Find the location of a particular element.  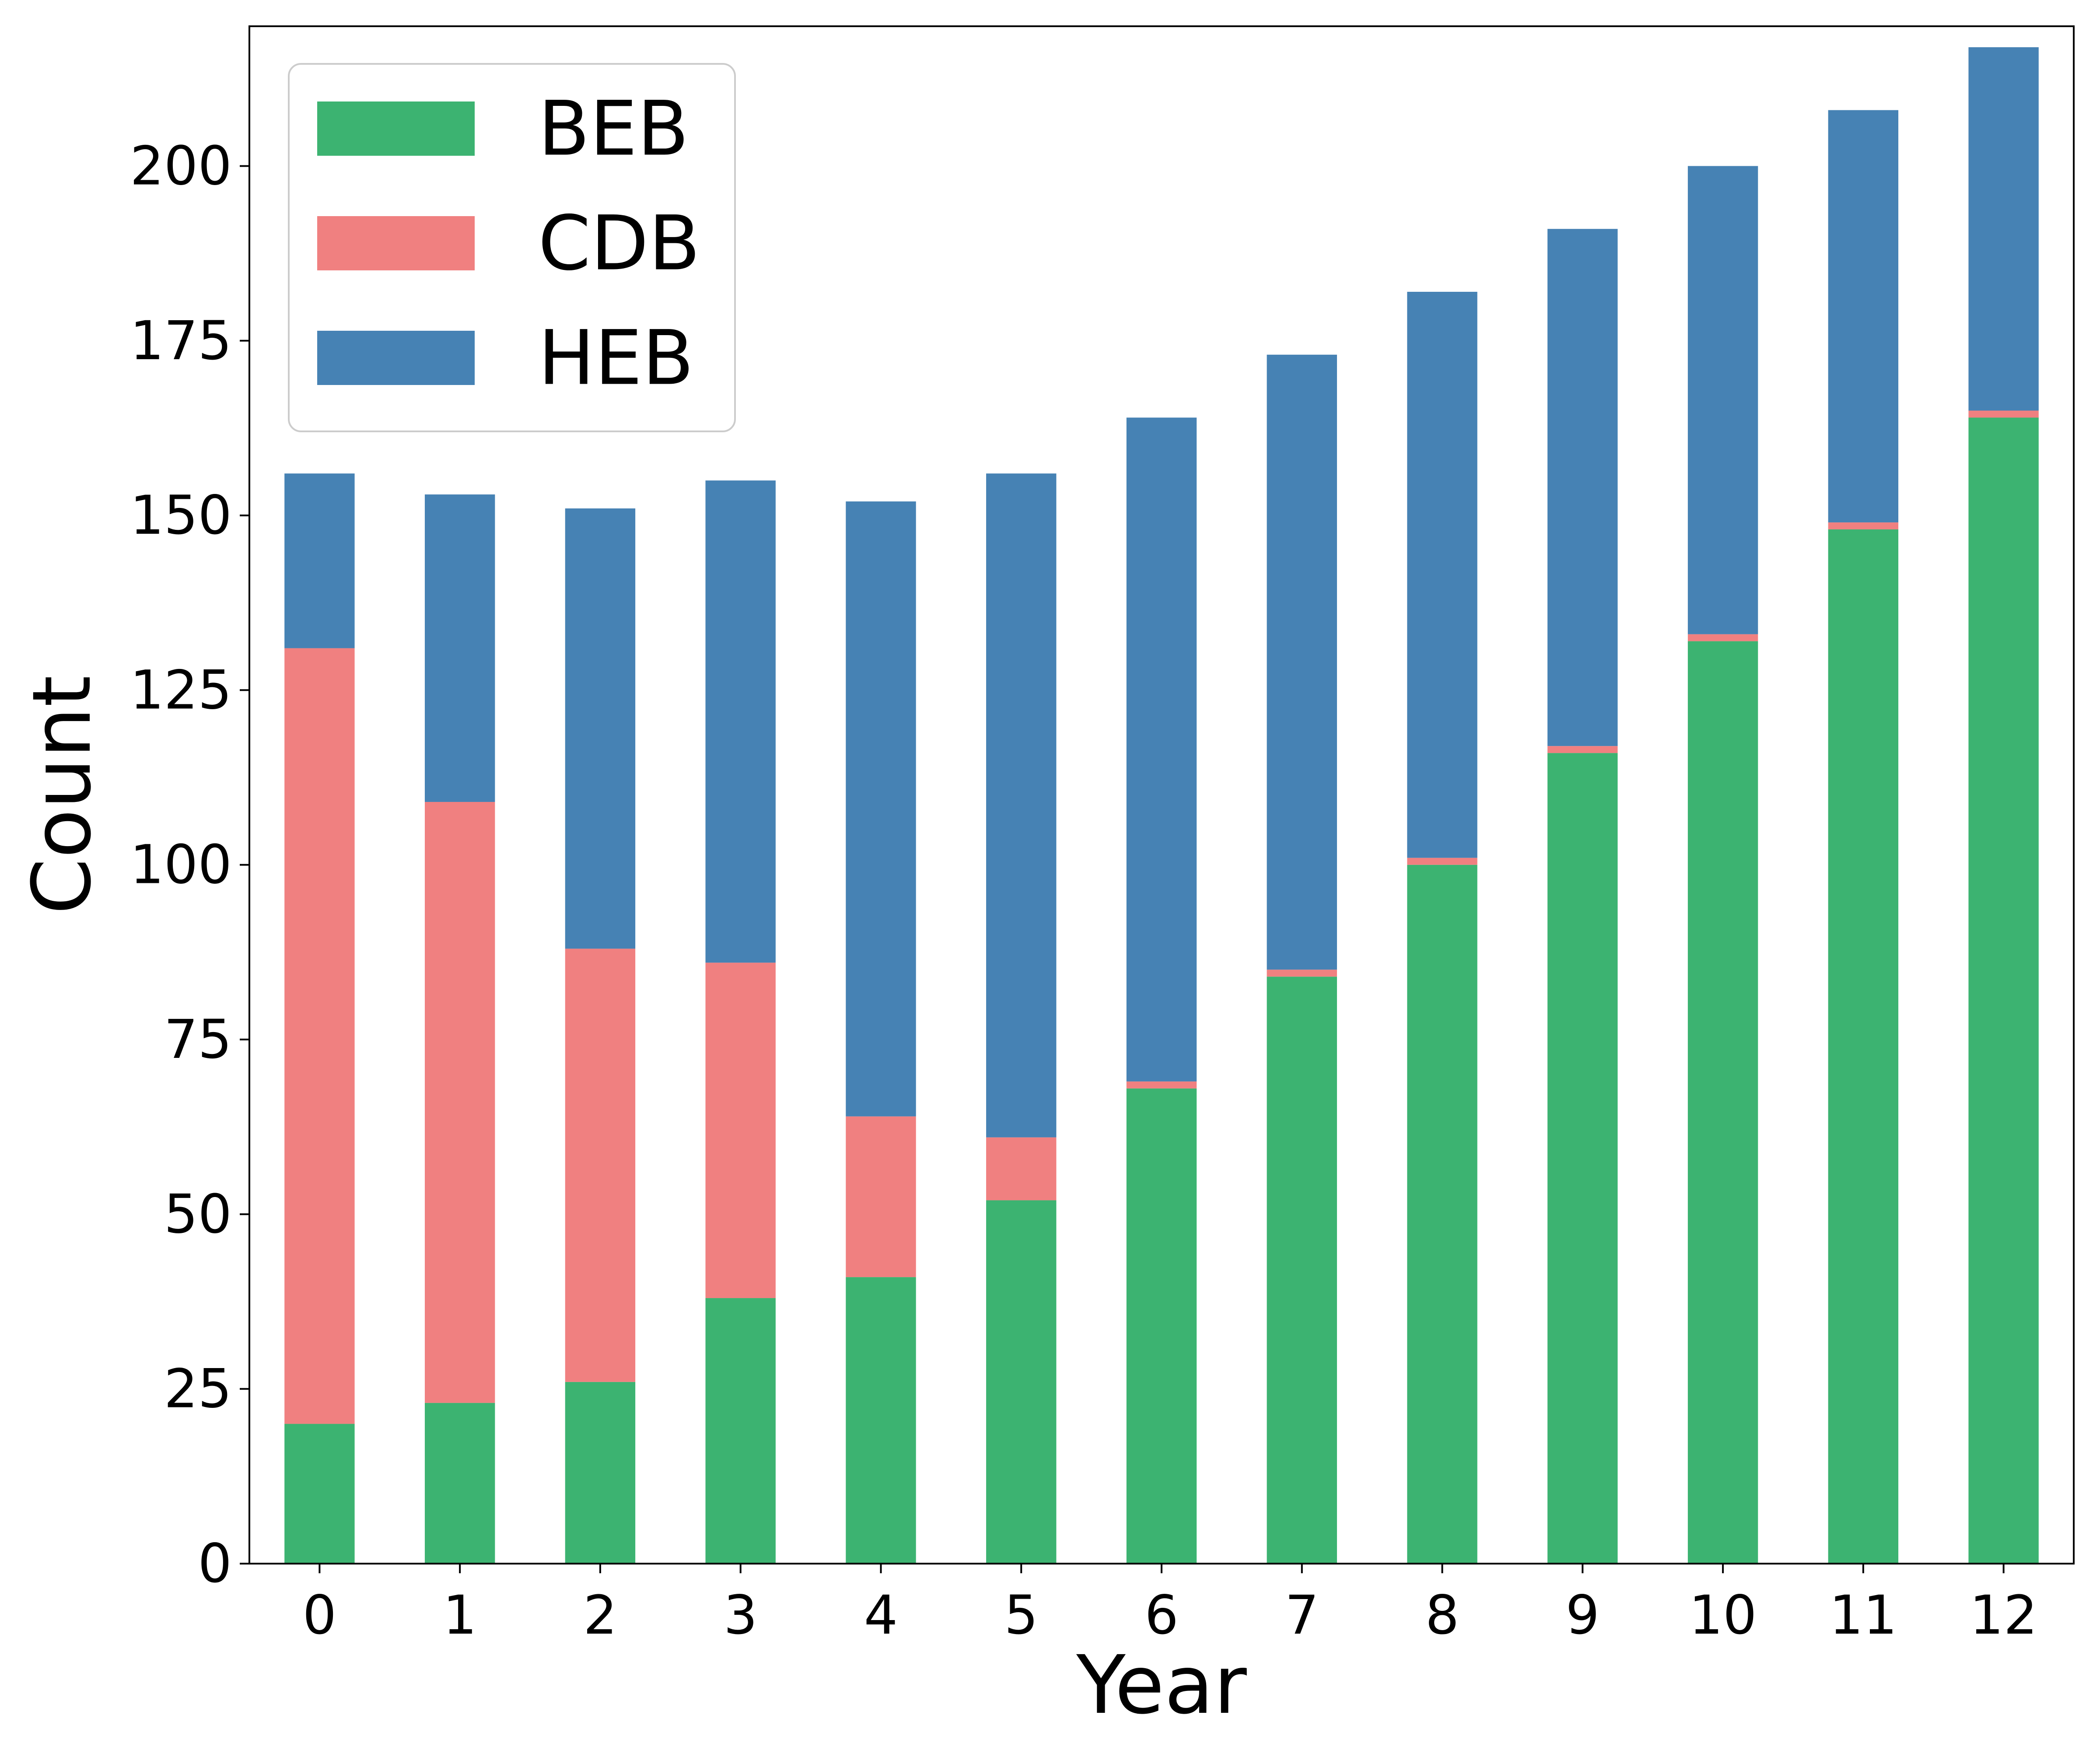

y-tick-label: 175 is located at coordinates (181, 341).